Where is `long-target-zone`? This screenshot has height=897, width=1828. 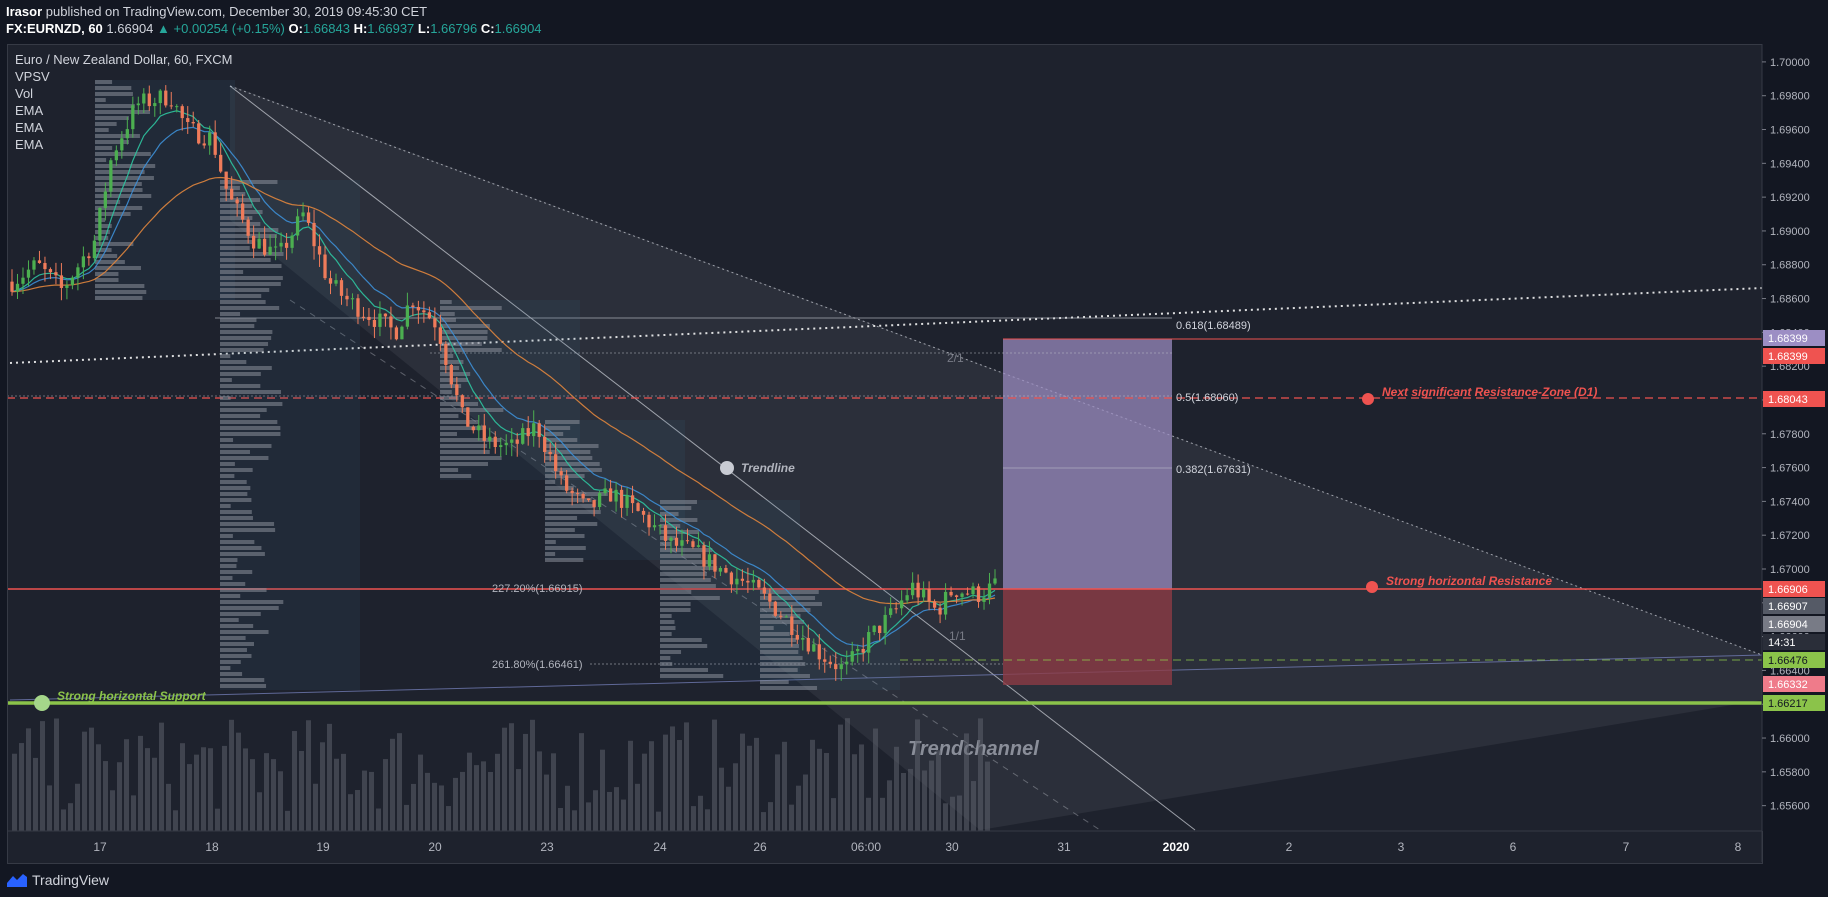 long-target-zone is located at coordinates (1087, 464).